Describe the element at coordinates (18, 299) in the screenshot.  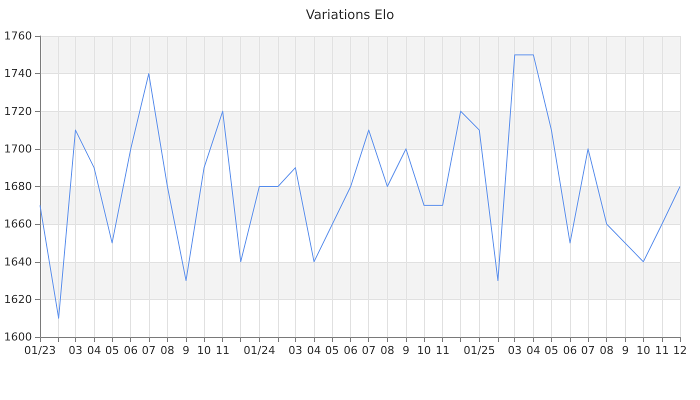
I see `y-tick-label: 1620` at that location.